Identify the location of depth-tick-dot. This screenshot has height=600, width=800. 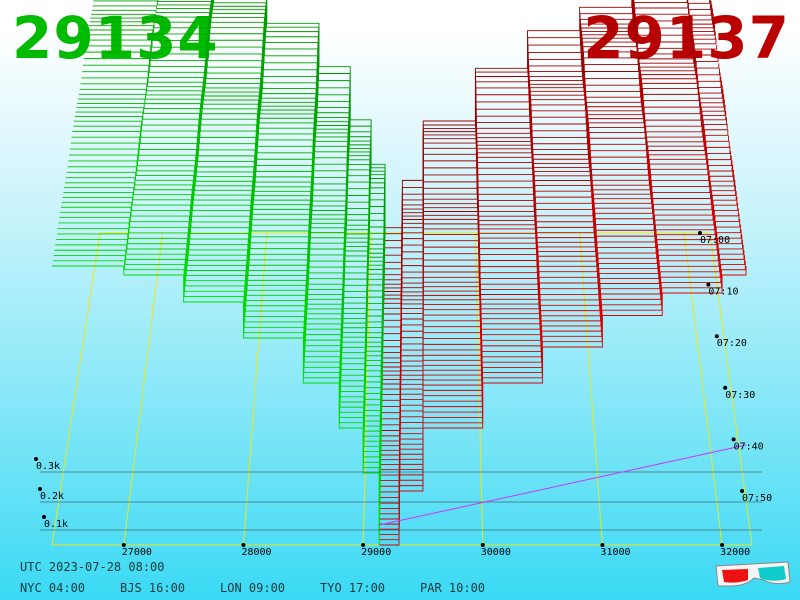
(40, 489).